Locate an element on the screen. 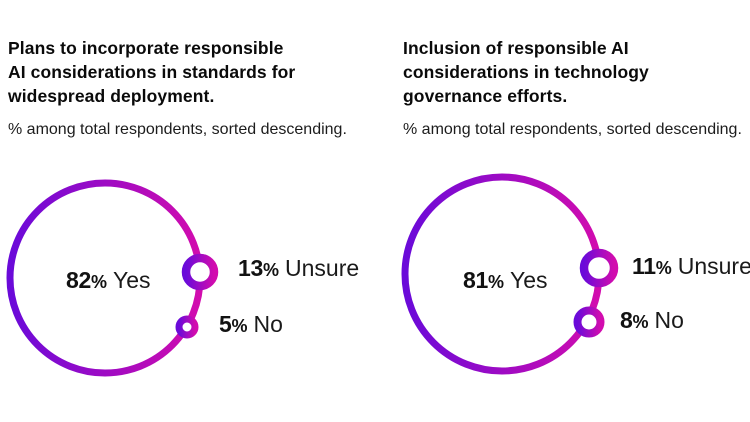  chart2-unsure-unit: % is located at coordinates (663, 268).